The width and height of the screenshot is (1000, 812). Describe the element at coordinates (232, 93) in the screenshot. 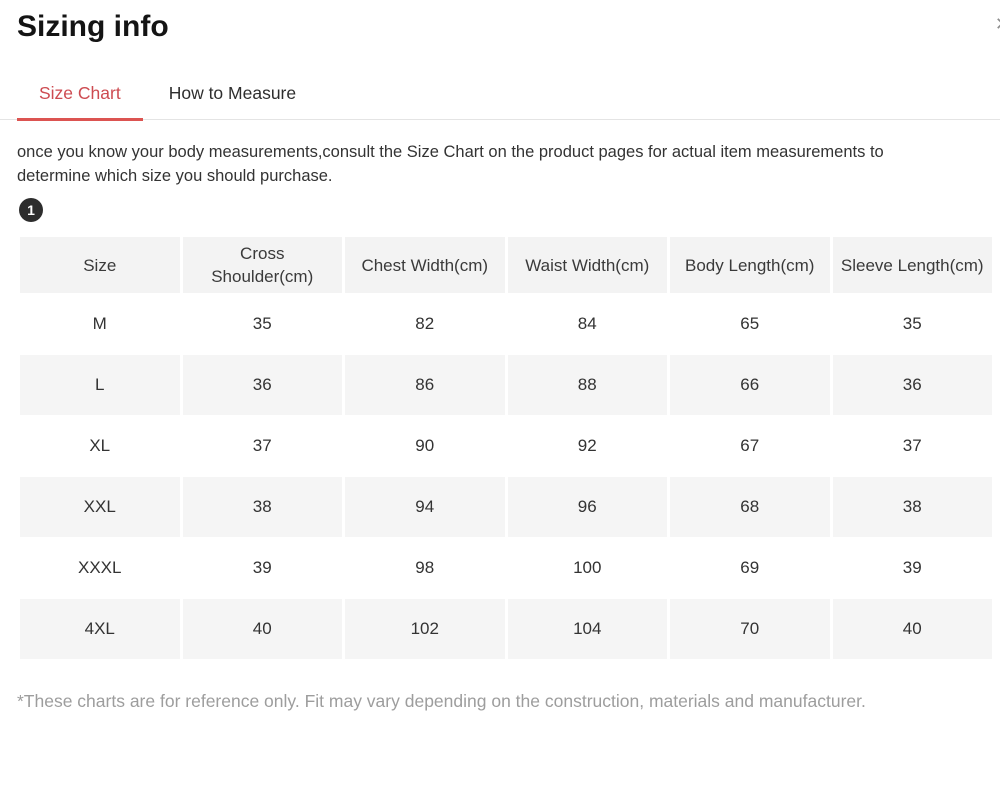

I see `tab-how-to-measure: How to Measure` at that location.